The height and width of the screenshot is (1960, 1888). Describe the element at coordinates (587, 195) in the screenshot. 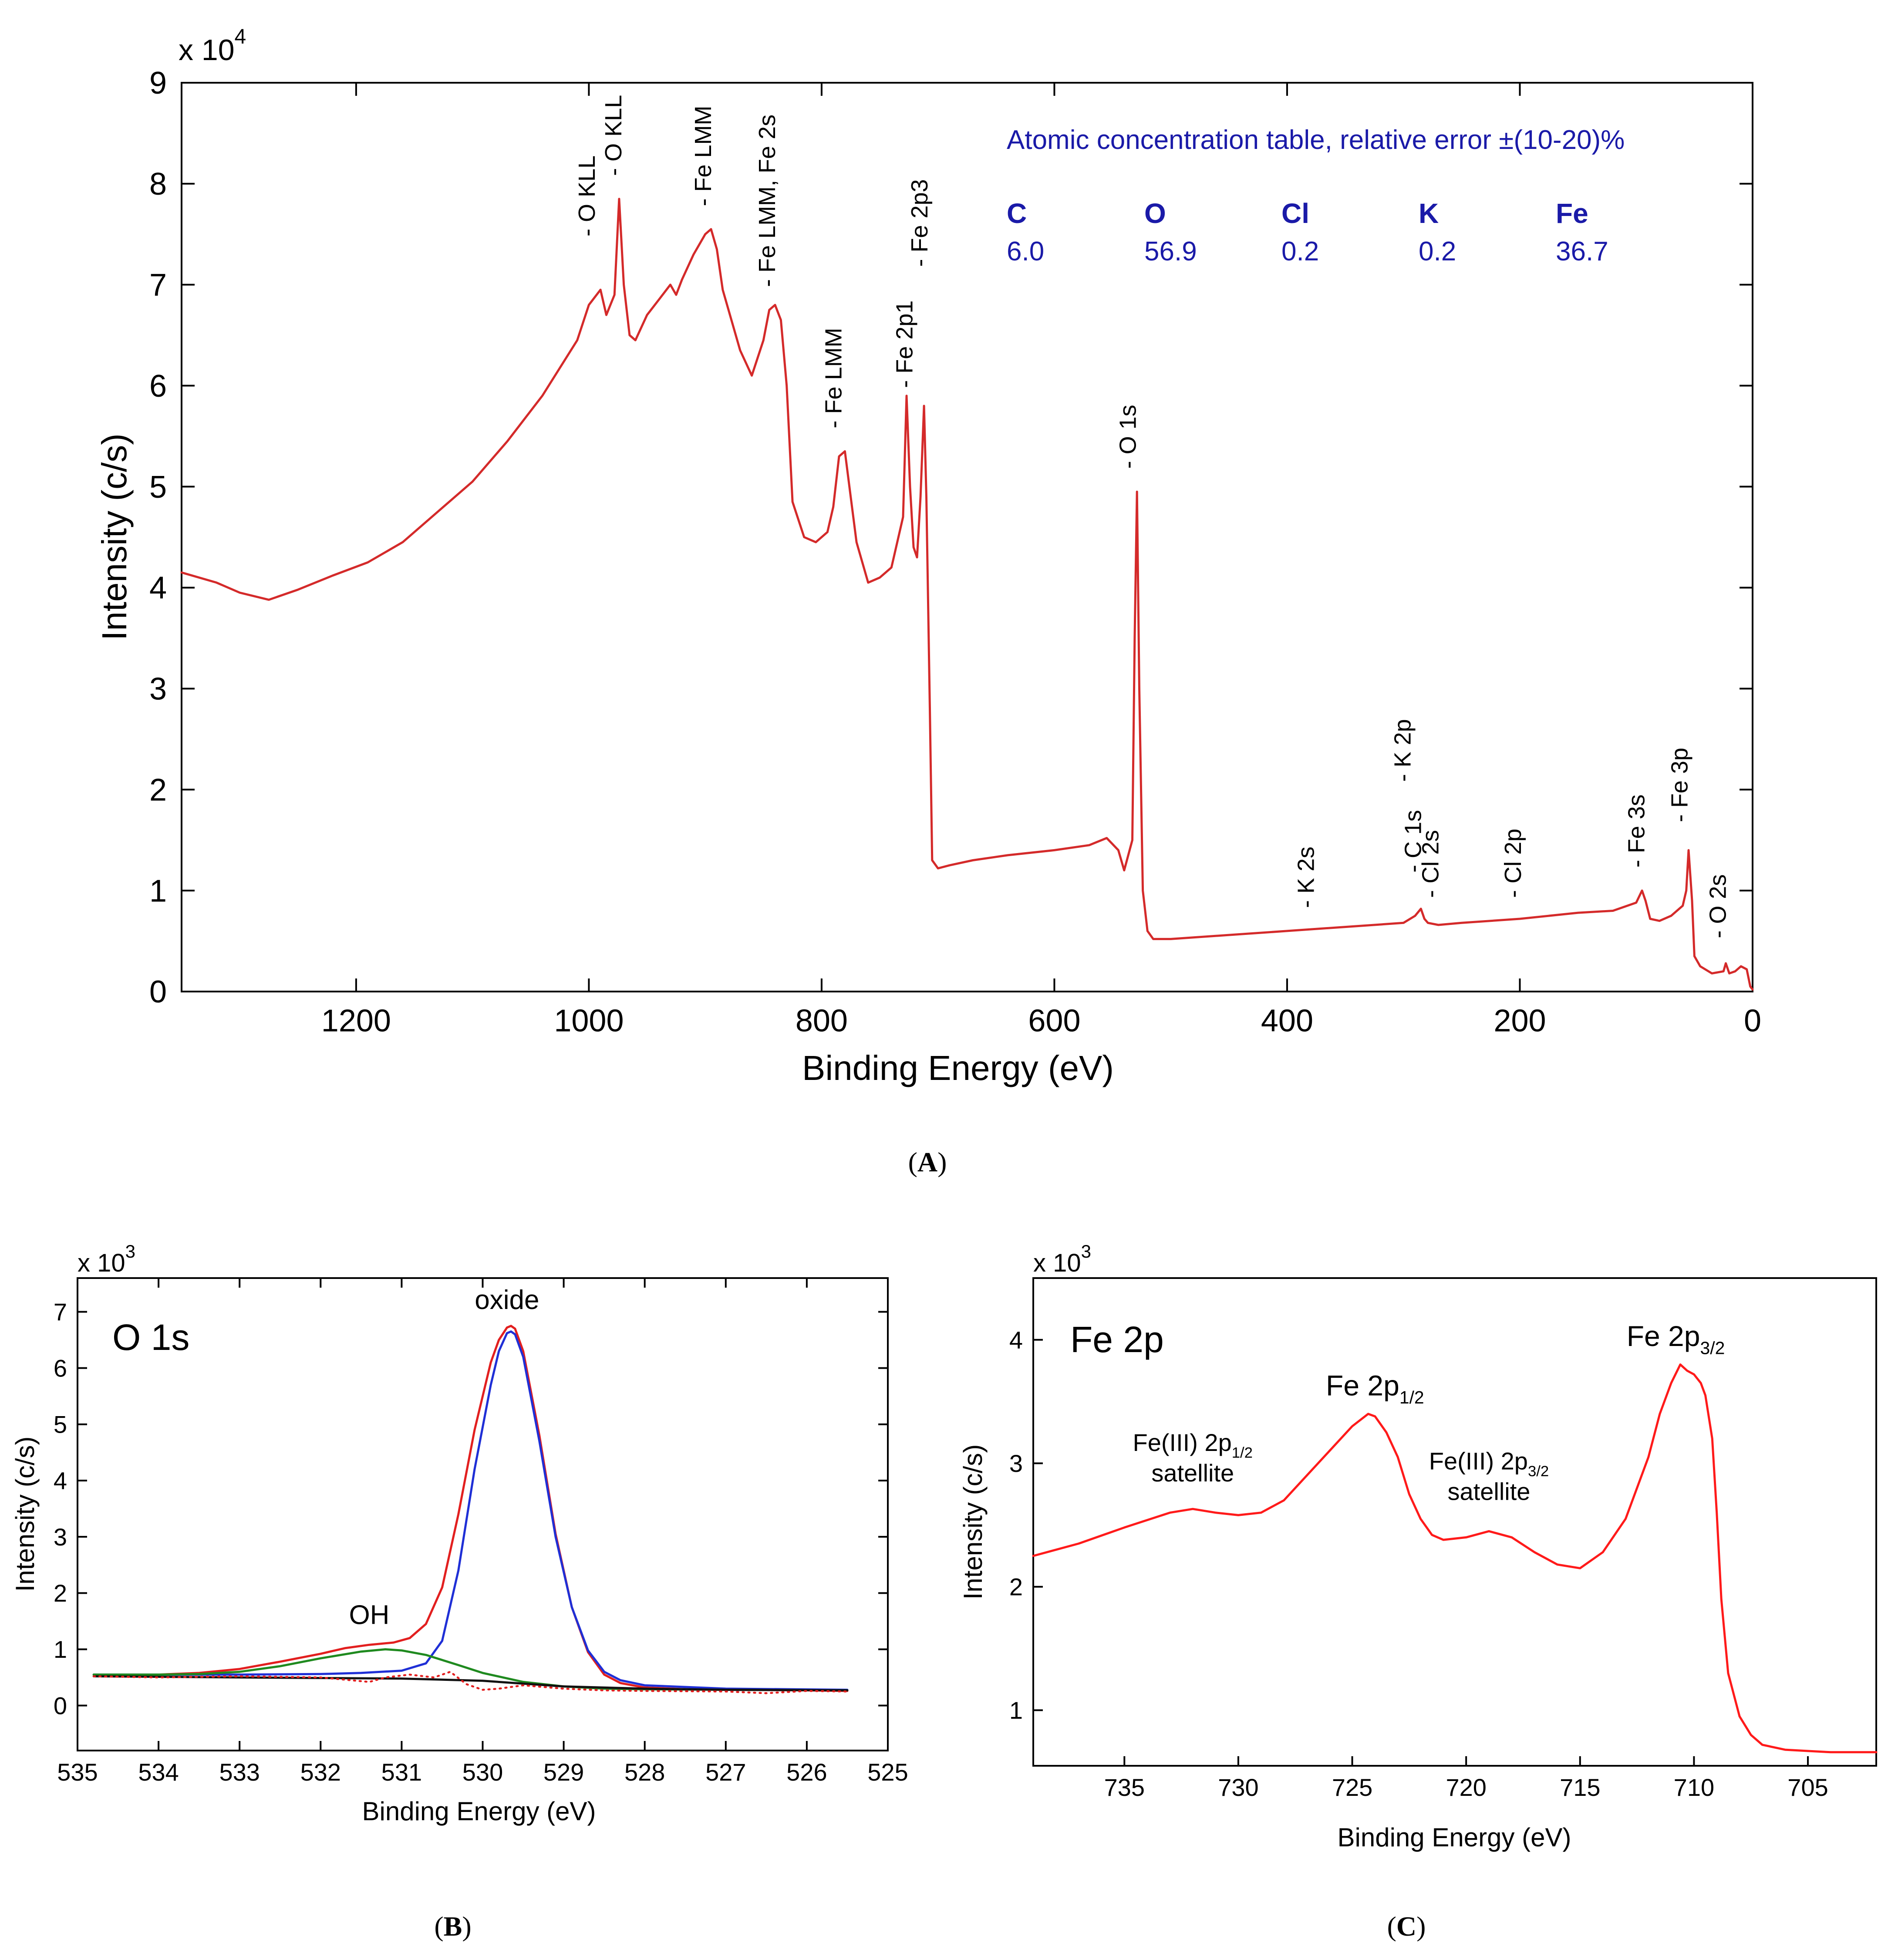

I see `peak-label: - O KLL` at that location.